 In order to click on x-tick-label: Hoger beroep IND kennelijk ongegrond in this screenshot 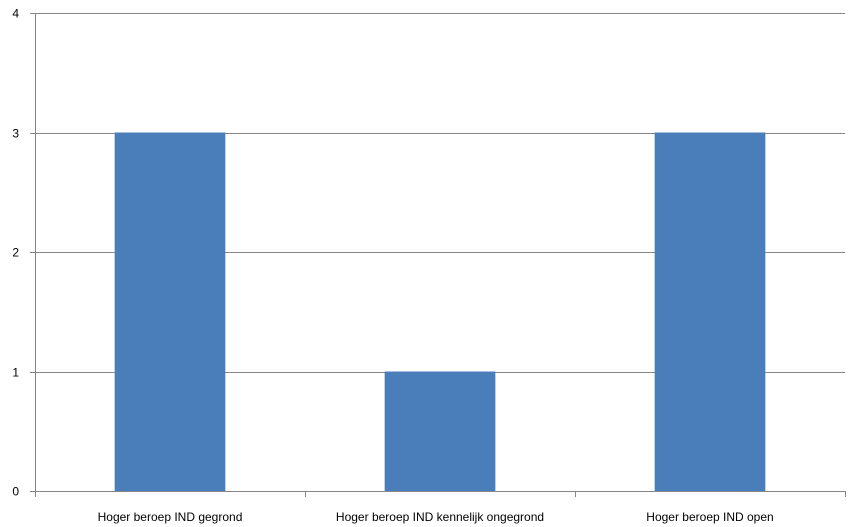, I will do `click(440, 517)`.